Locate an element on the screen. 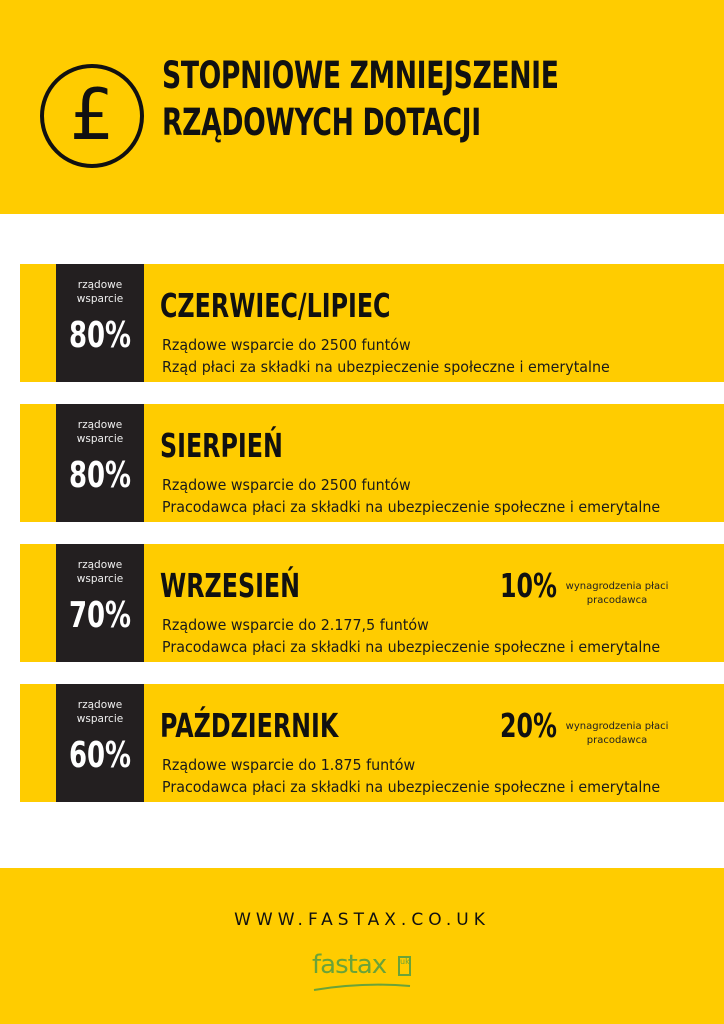 Image resolution: width=724 pixels, height=1024 pixels. employer-percentage: 20% is located at coordinates (528, 725).